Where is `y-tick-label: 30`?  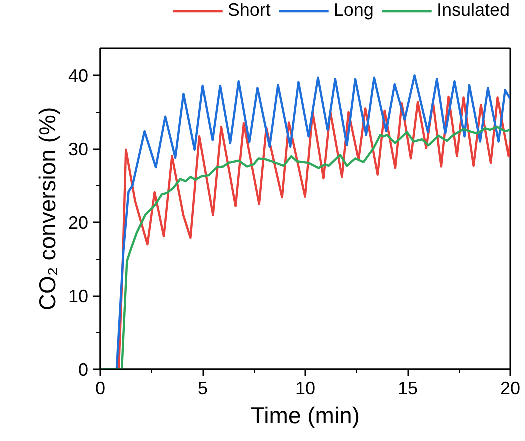 y-tick-label: 30 is located at coordinates (78, 150).